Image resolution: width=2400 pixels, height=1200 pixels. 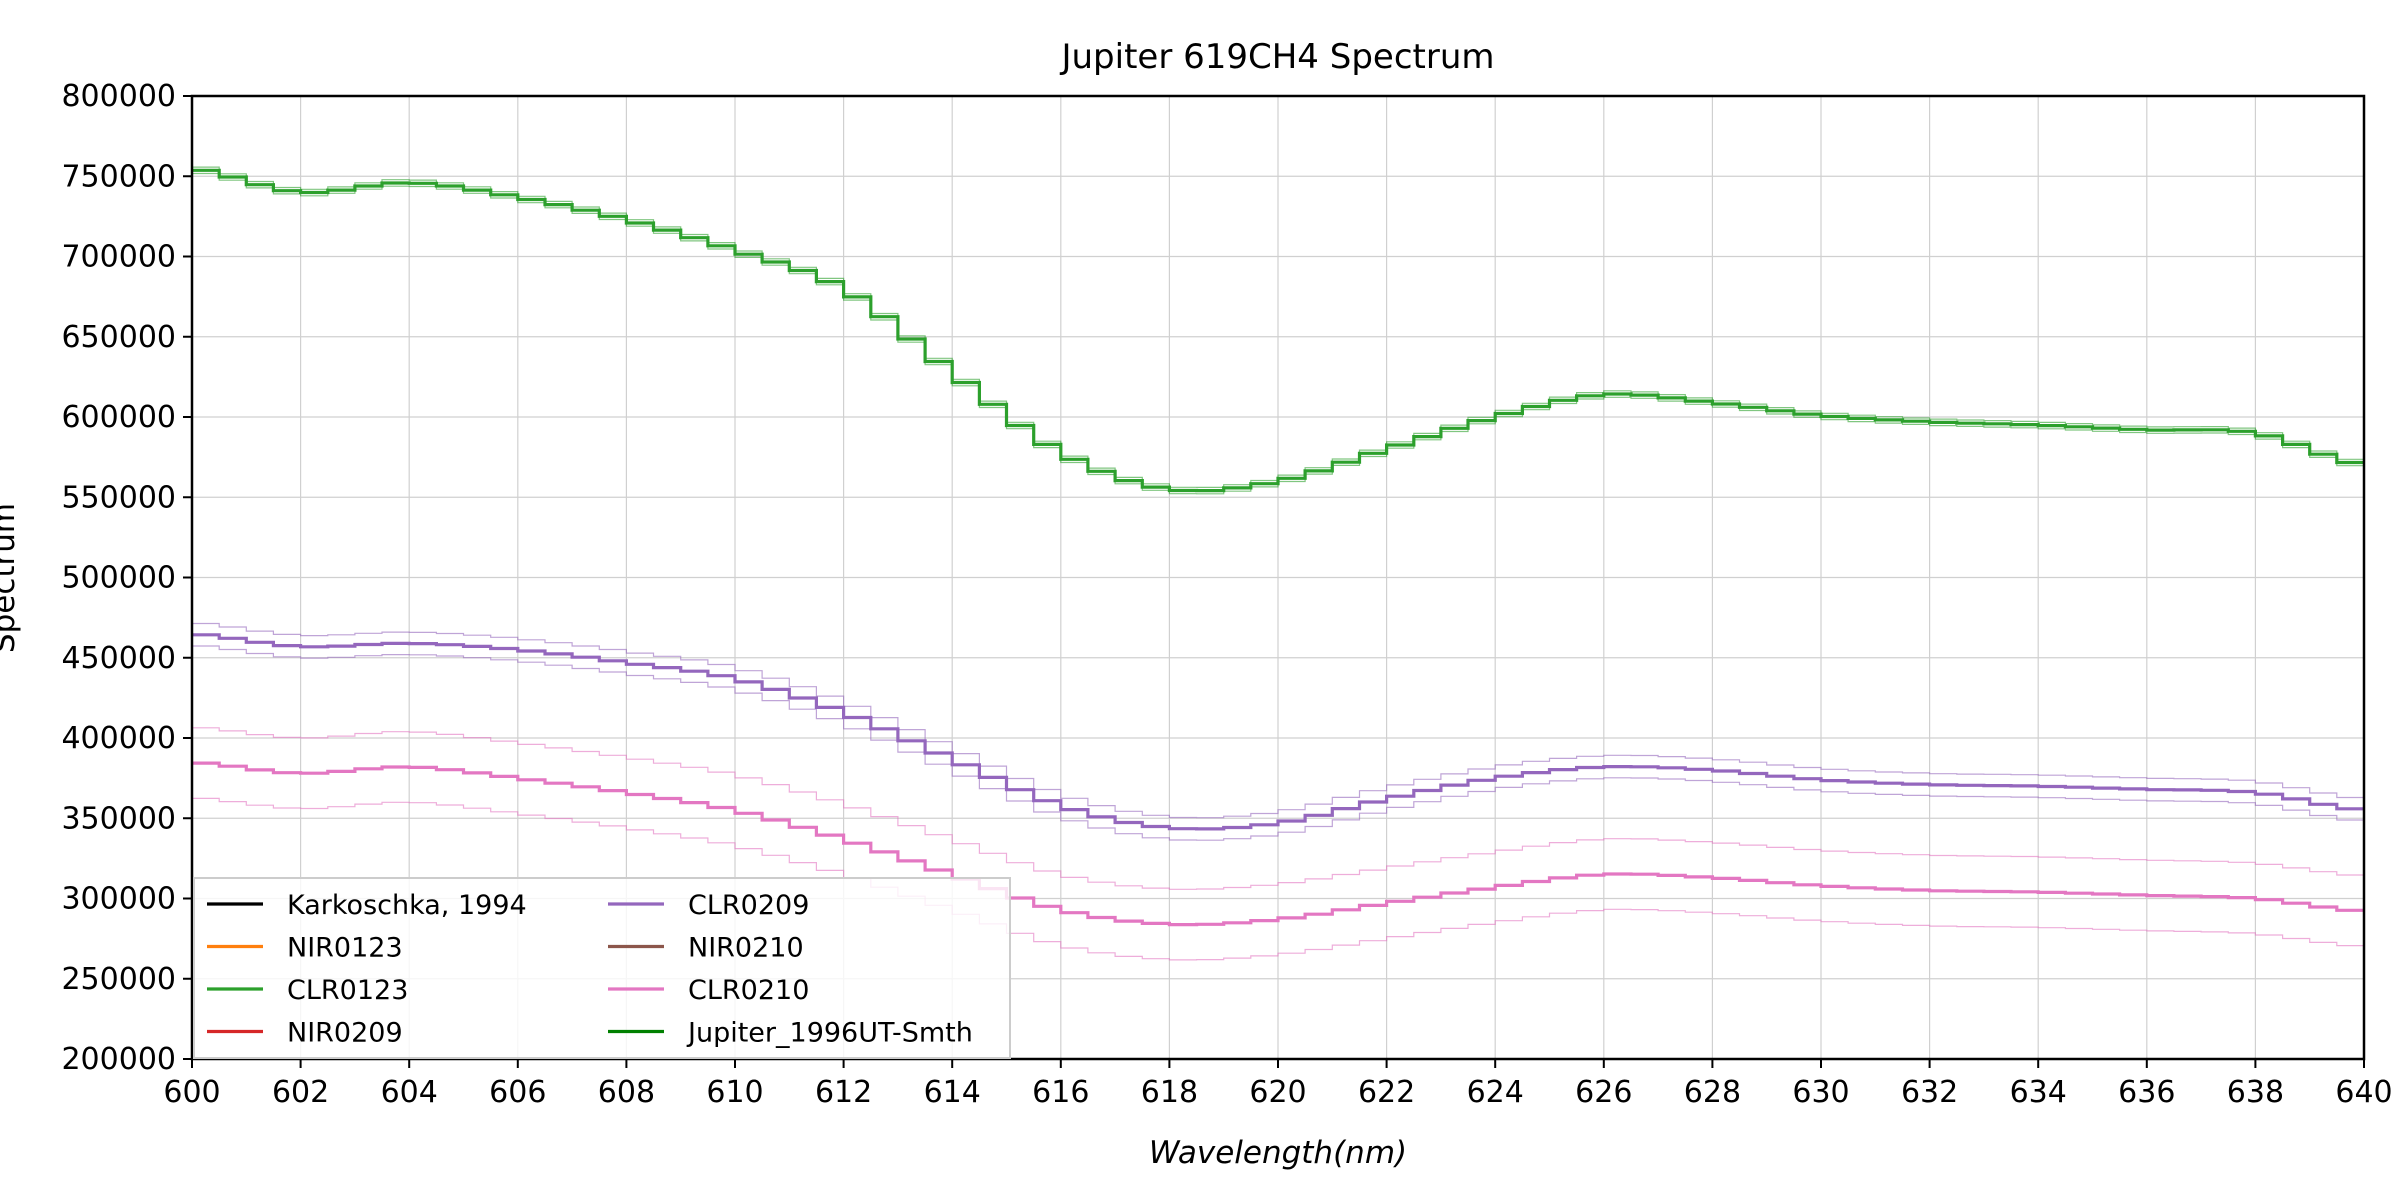 I want to click on legend-label: NIR0209, so click(x=345, y=1033).